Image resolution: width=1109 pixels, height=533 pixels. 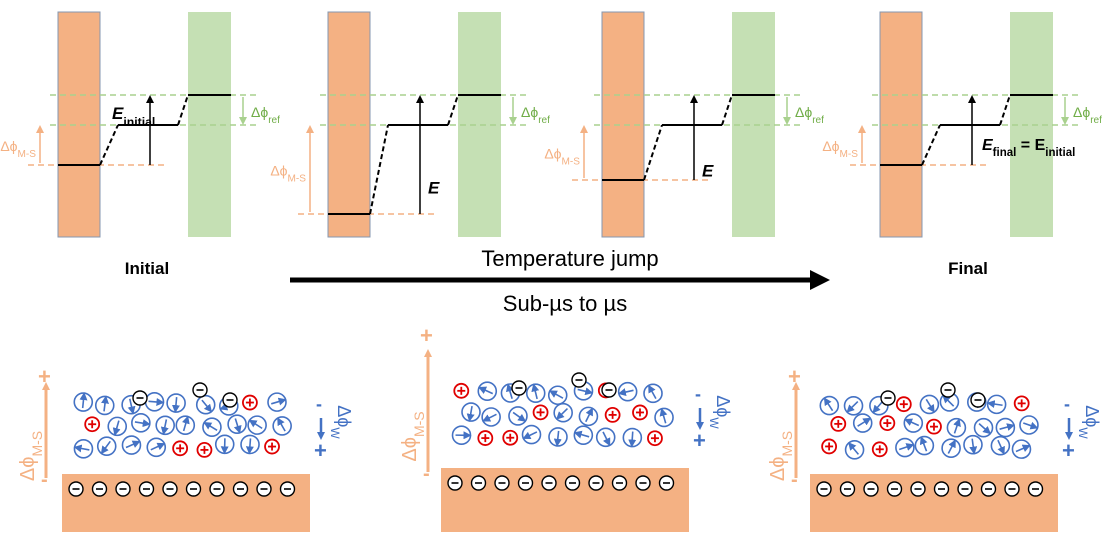 What do you see at coordinates (341, 422) in the screenshot?
I see `delta-w-vertical-label: ΔϕW` at bounding box center [341, 422].